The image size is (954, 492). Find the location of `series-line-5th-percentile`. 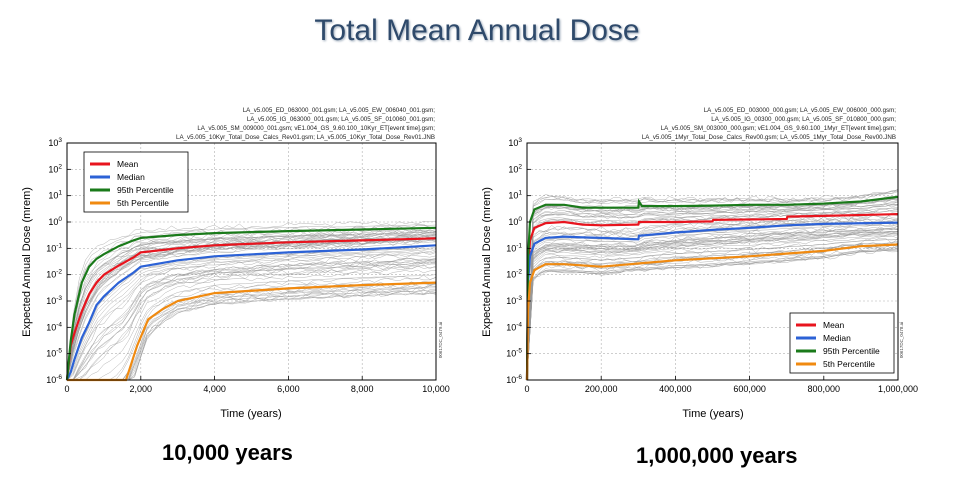

series-line-5th-percentile is located at coordinates (712, 312).